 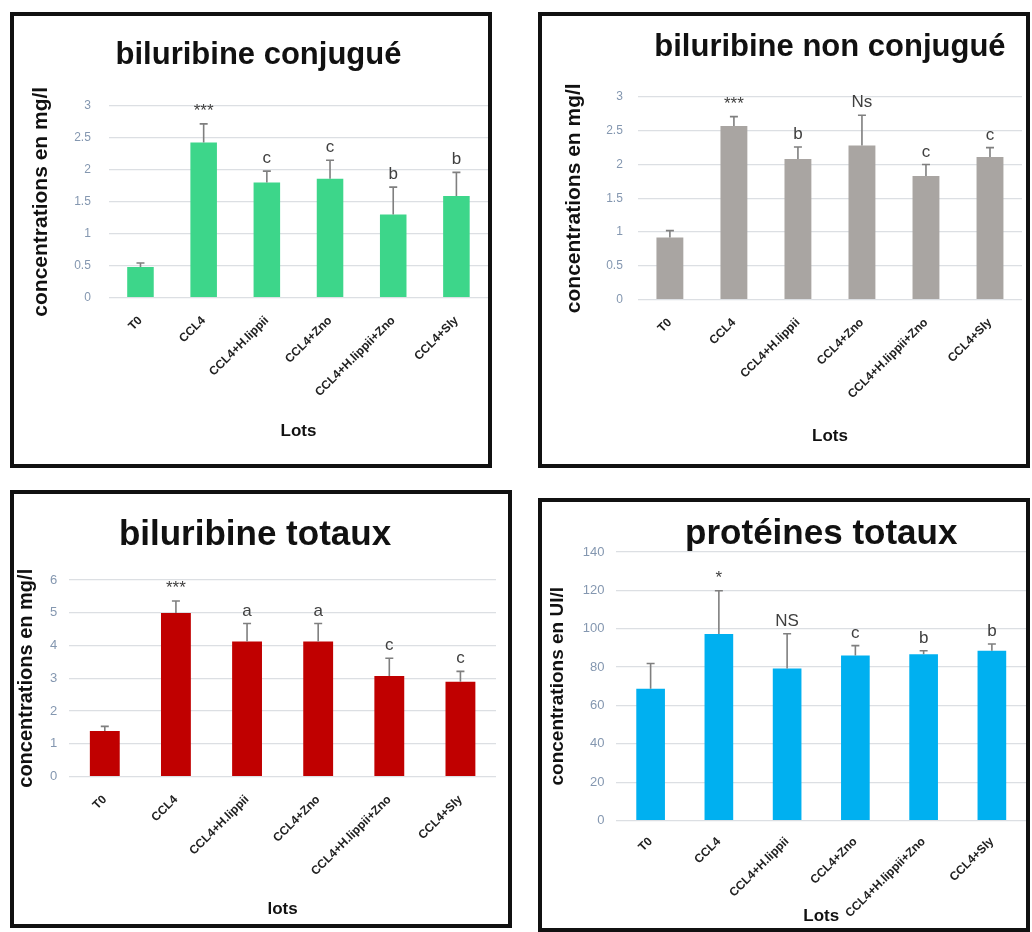 What do you see at coordinates (54, 579) in the screenshot?
I see `y-tick-label: 6` at bounding box center [54, 579].